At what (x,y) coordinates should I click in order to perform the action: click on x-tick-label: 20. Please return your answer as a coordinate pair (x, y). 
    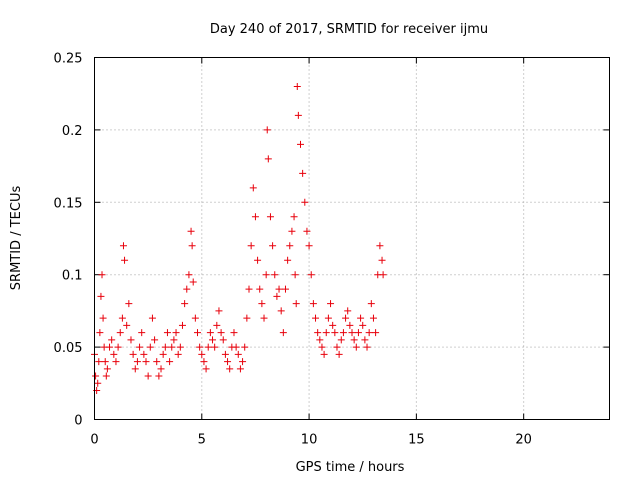
    Looking at the image, I should click on (523, 440).